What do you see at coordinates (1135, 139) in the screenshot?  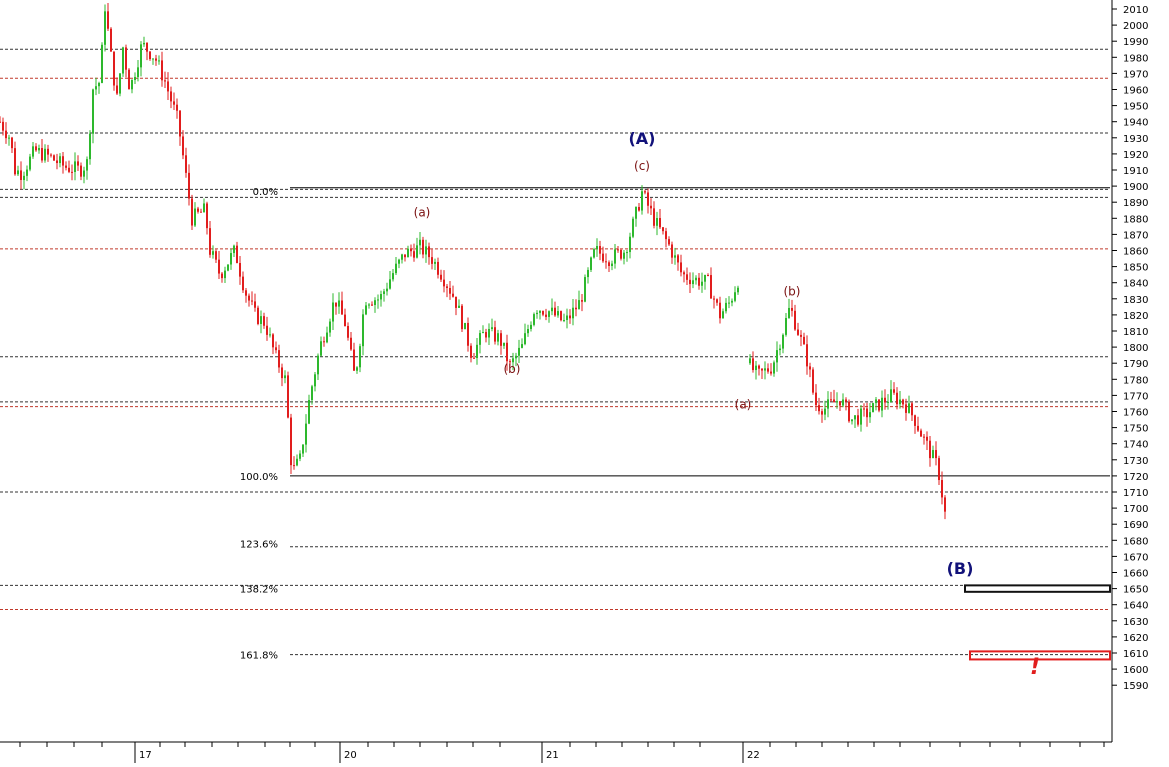 I see `y-tick-label: 1930` at bounding box center [1135, 139].